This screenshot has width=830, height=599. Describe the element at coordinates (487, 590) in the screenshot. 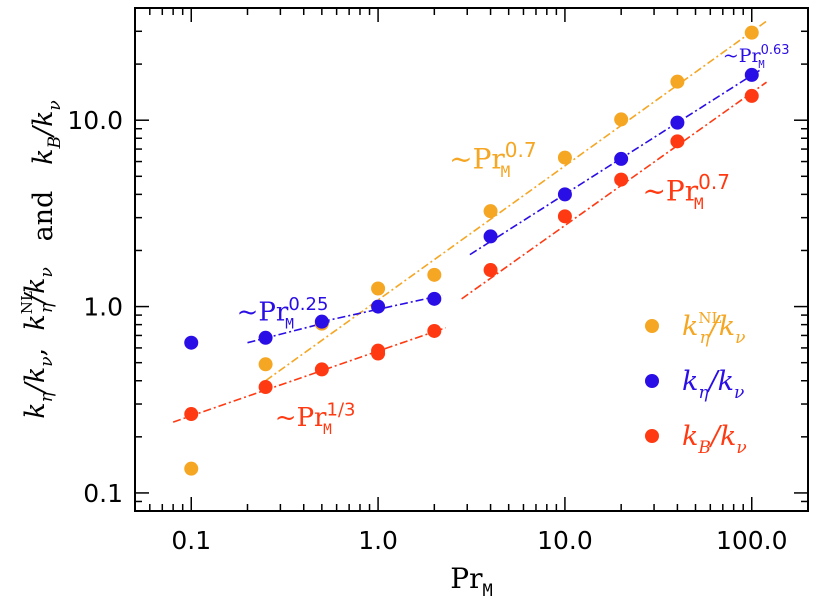

I see `x-axis-label-sub: M` at that location.